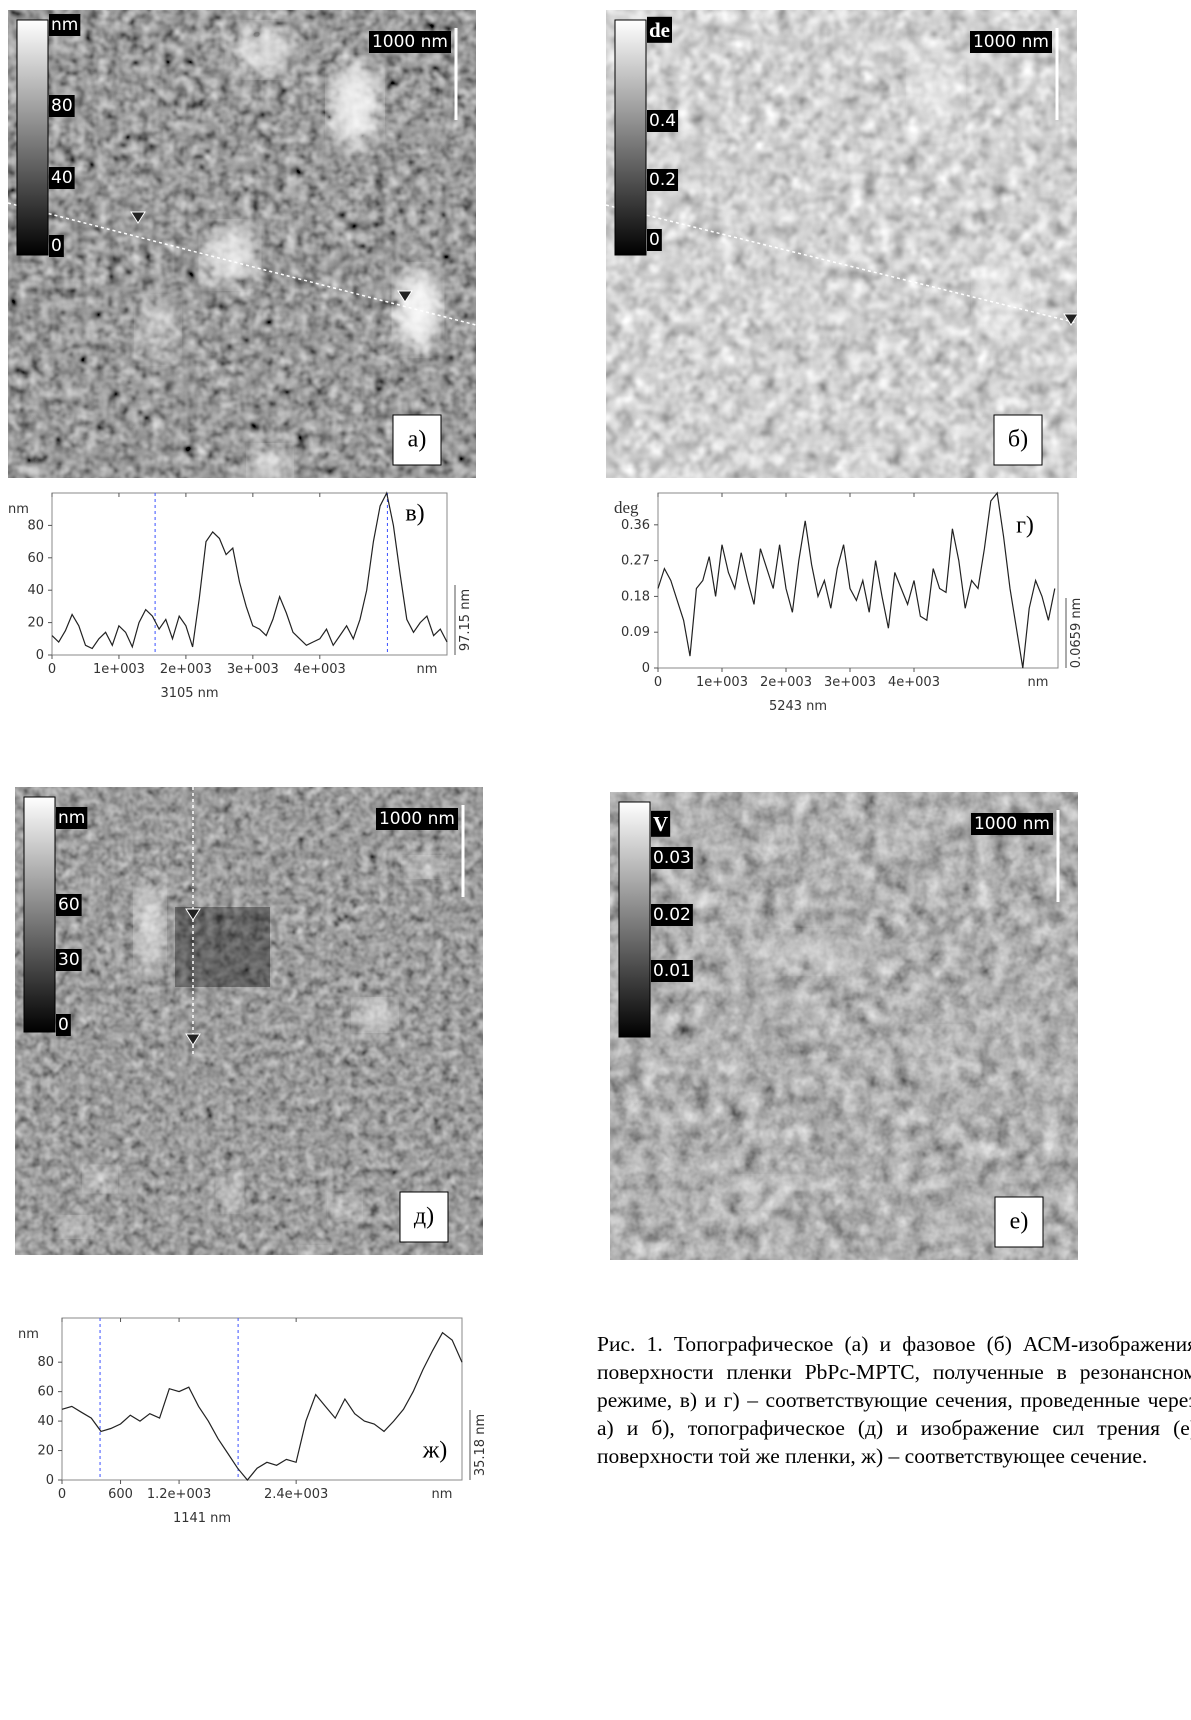  Describe the element at coordinates (249, 1027) in the screenshot. I see `afm-image: nm 60 30 0 1000 nm д)` at that location.